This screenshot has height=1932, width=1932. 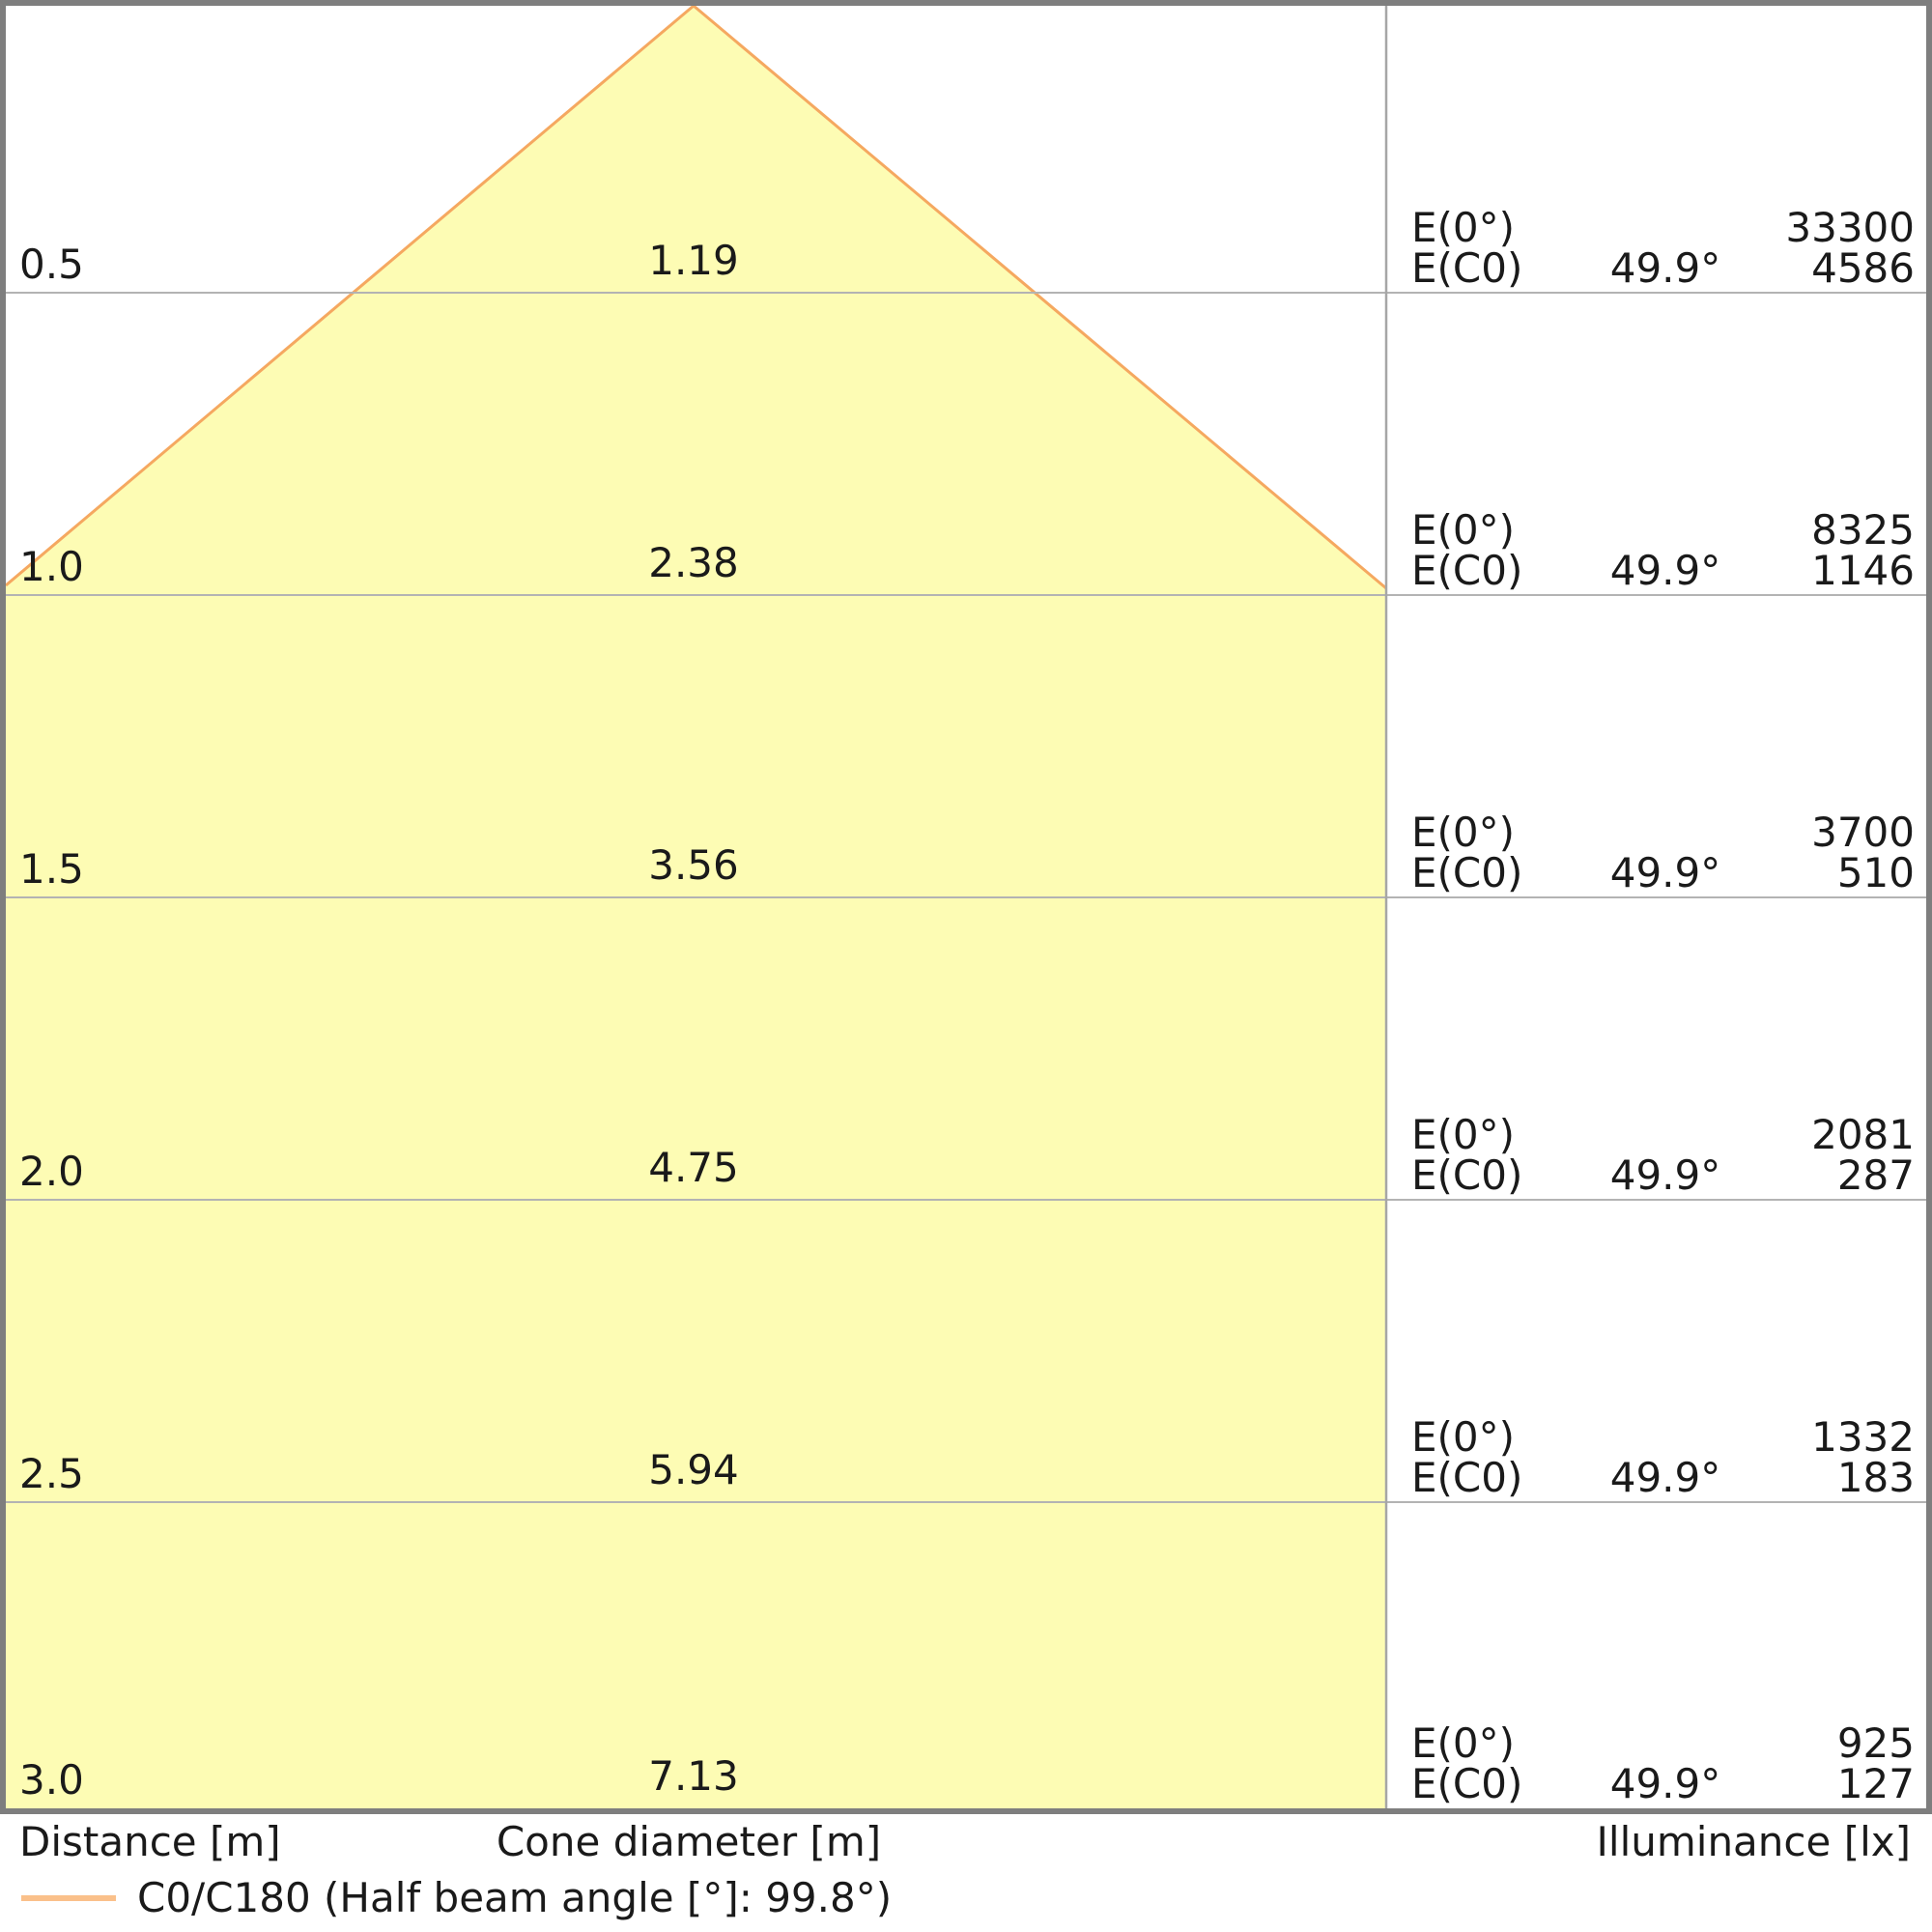 I want to click on cone-diameter-label: 2.38, so click(x=693, y=562).